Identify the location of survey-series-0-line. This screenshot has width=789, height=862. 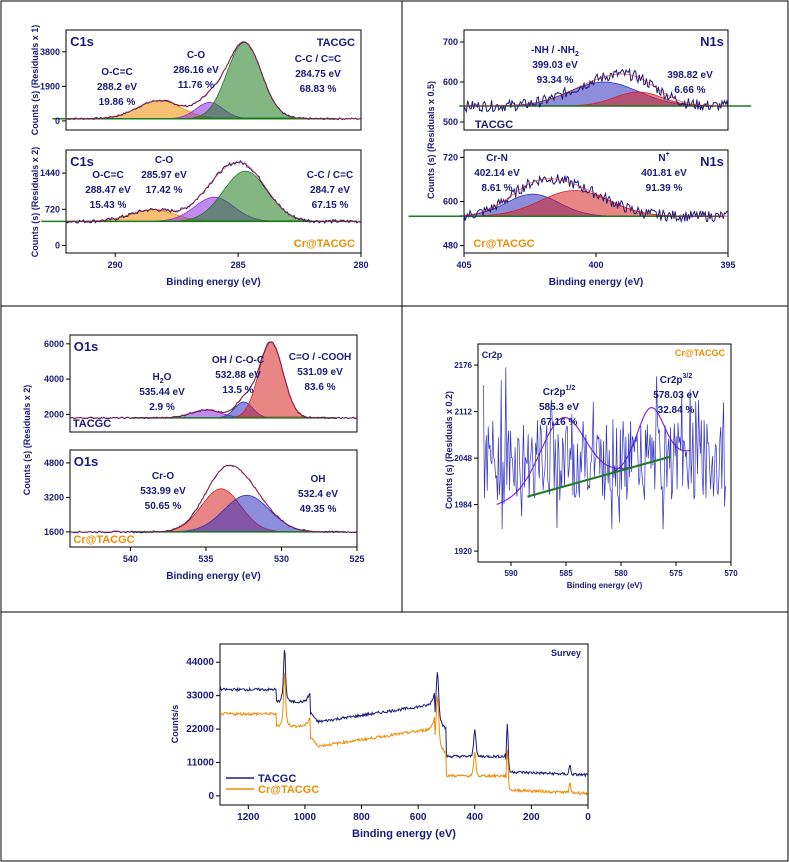
(404, 714).